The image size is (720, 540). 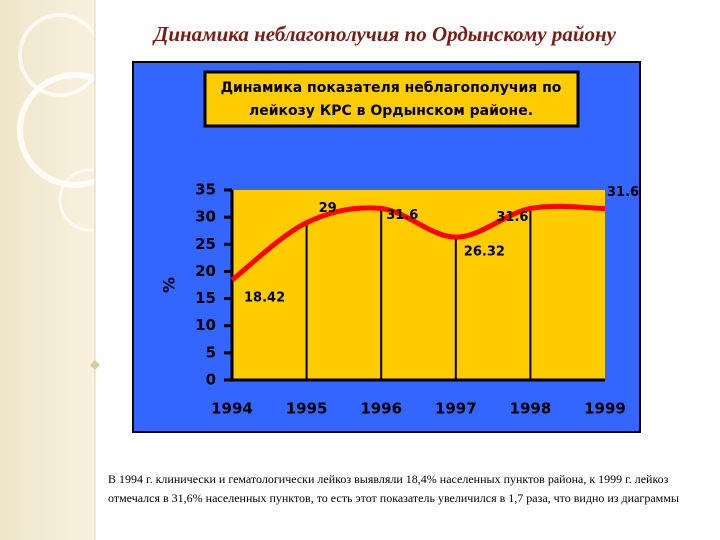 I want to click on y-tick-label: 25, so click(x=205, y=244).